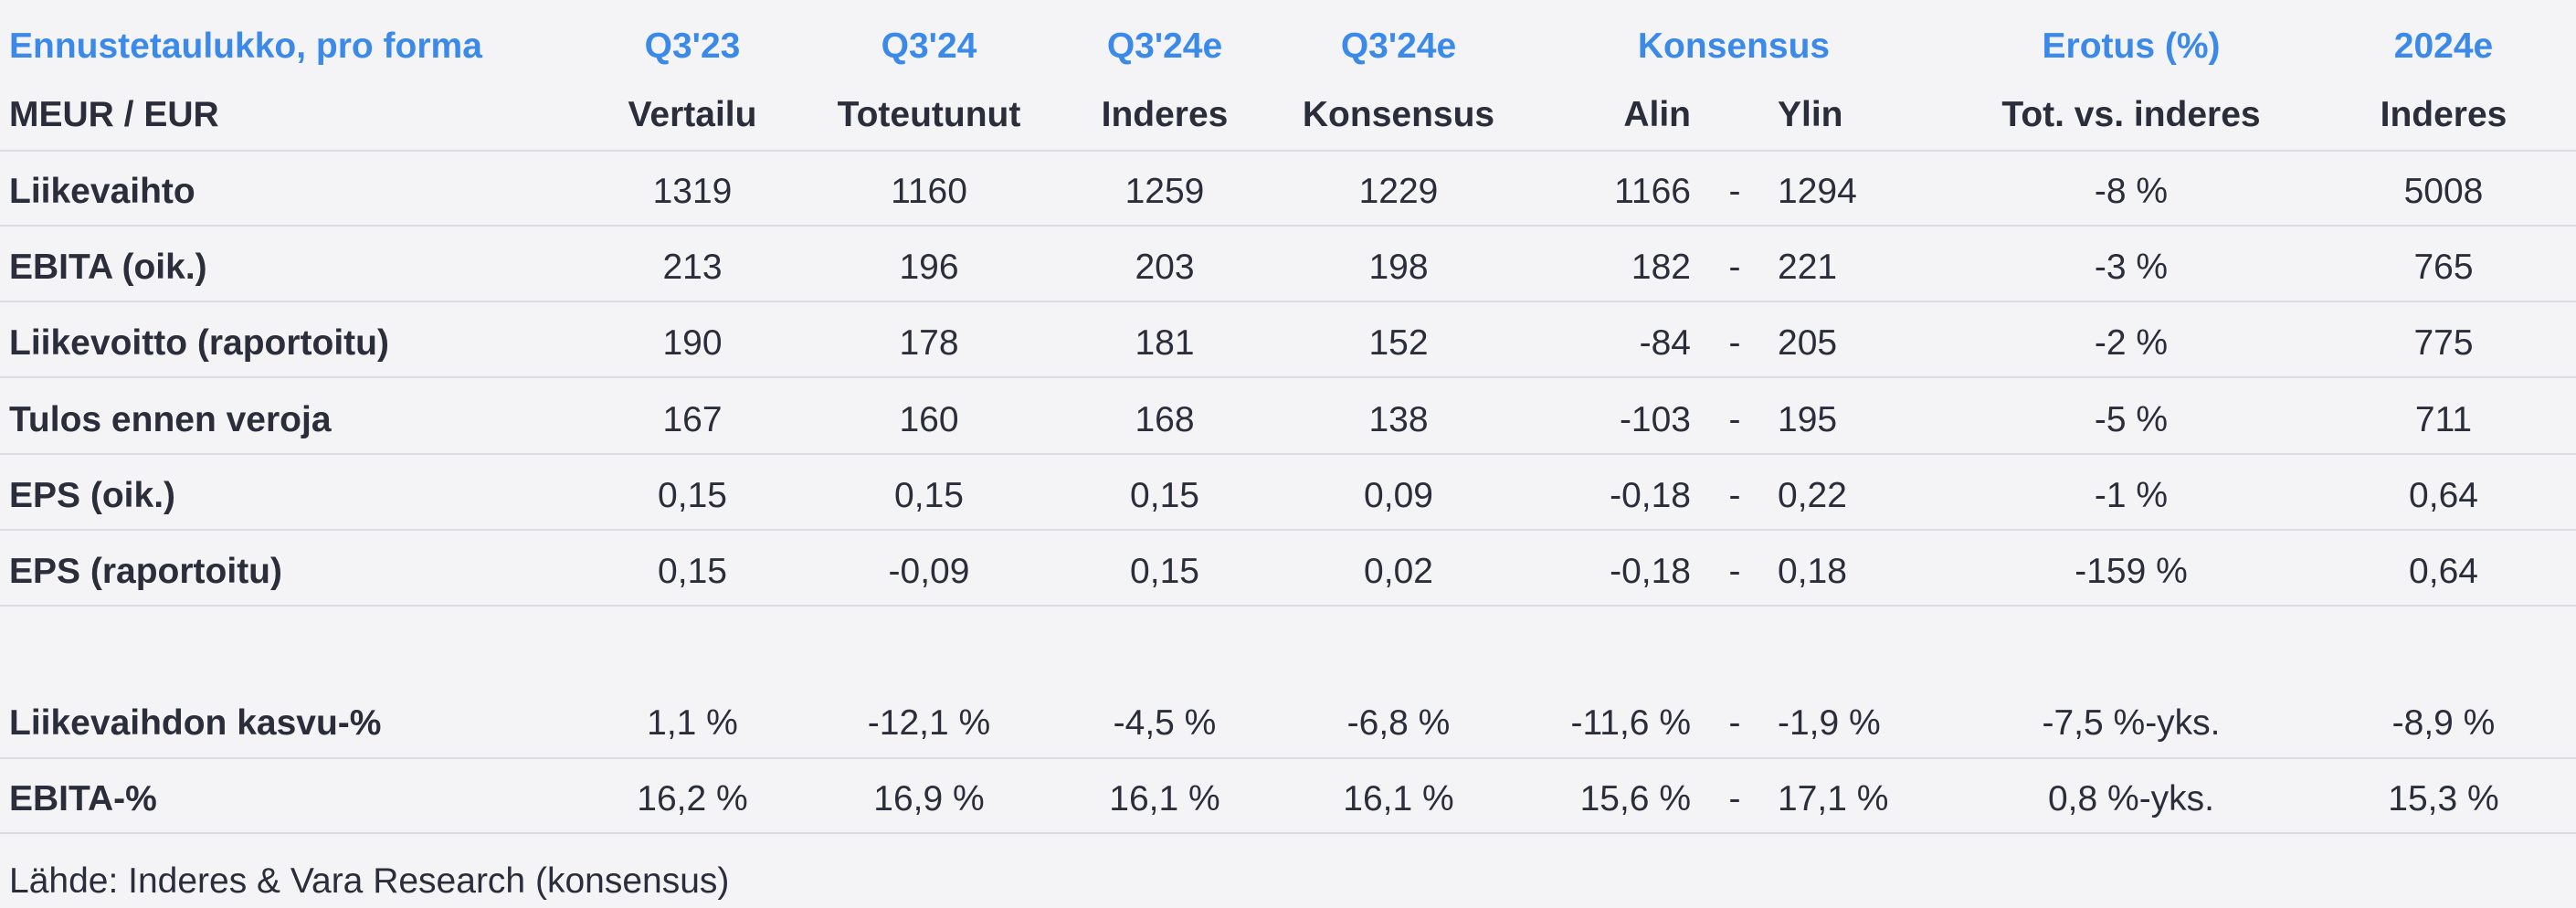  I want to click on cell-difference: -5 %, so click(2131, 419).